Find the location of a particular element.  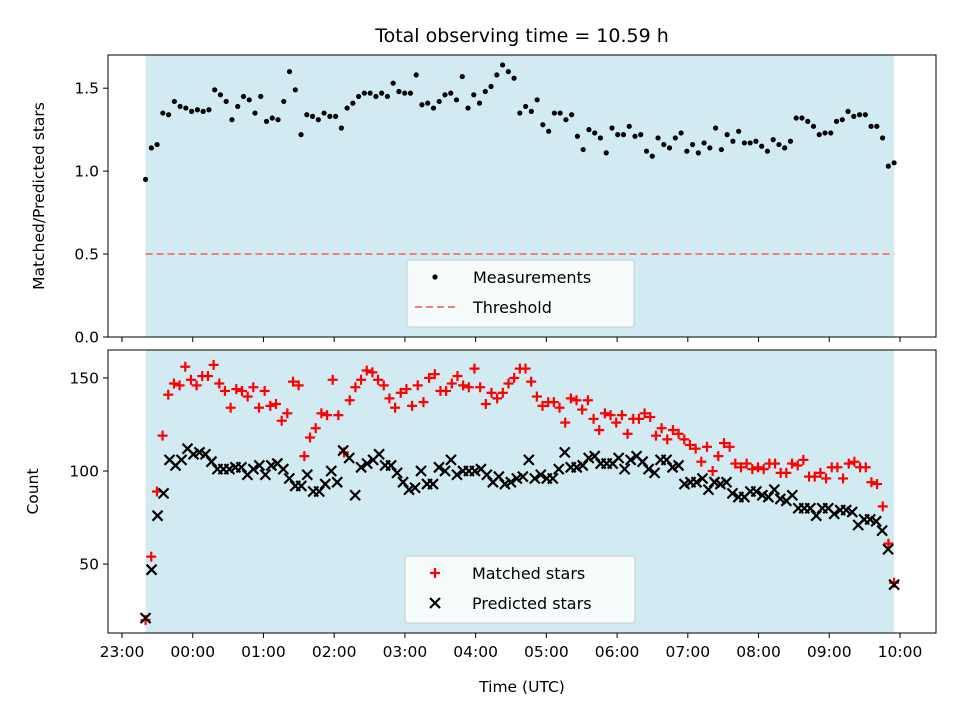

x-tick-label: 06:00 is located at coordinates (617, 652).